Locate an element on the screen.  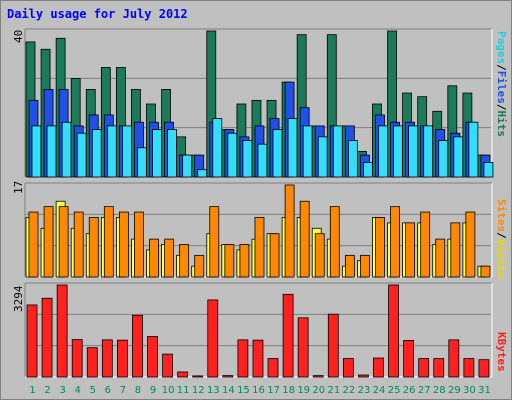
day-label: 6 is located at coordinates (108, 390).